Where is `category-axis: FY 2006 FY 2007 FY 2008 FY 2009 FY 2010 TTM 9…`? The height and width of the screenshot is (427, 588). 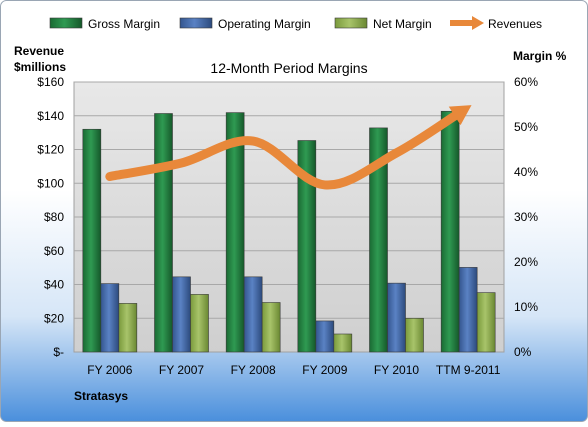
category-axis: FY 2006 FY 2007 FY 2008 FY 2009 FY 2010 TTM 9… is located at coordinates (293, 370).